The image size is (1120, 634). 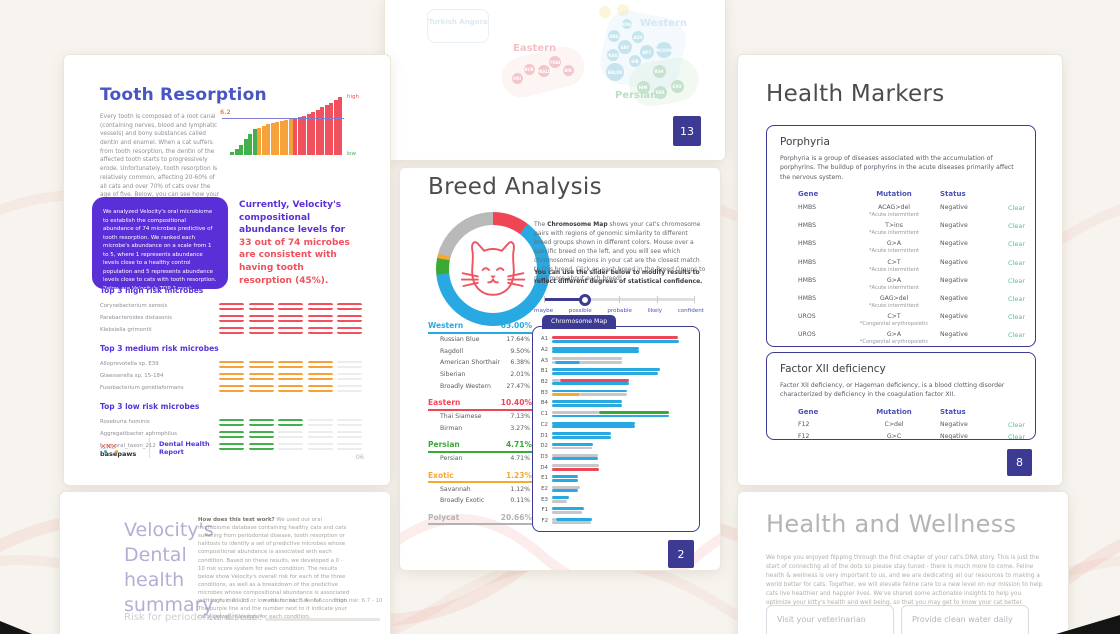 I want to click on breed-bubble-ori: ORI, so click(x=517, y=78).